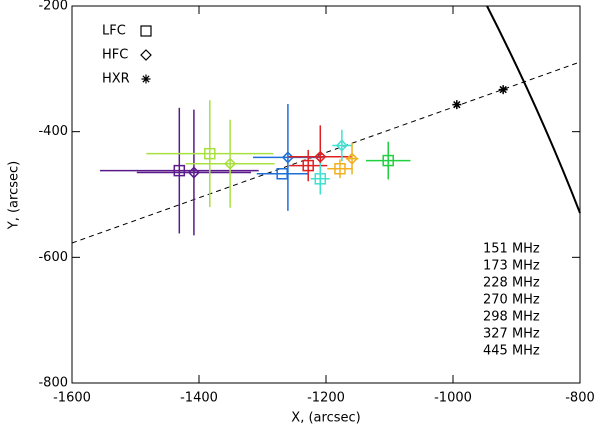  Describe the element at coordinates (325, 418) in the screenshot. I see `x-axis-label: X, (arcsec)` at that location.